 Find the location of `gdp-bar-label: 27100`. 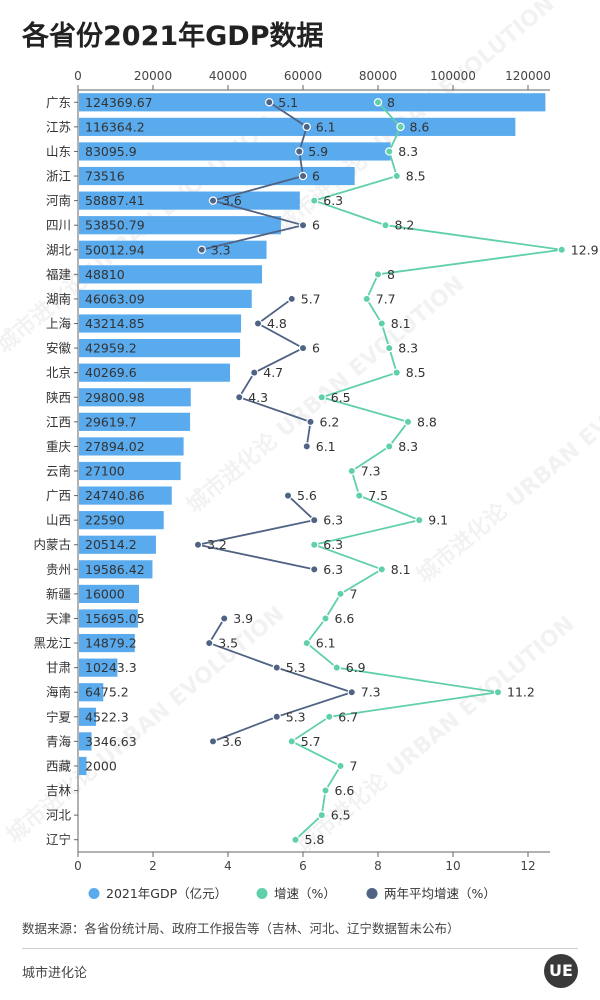

gdp-bar-label: 27100 is located at coordinates (105, 471).